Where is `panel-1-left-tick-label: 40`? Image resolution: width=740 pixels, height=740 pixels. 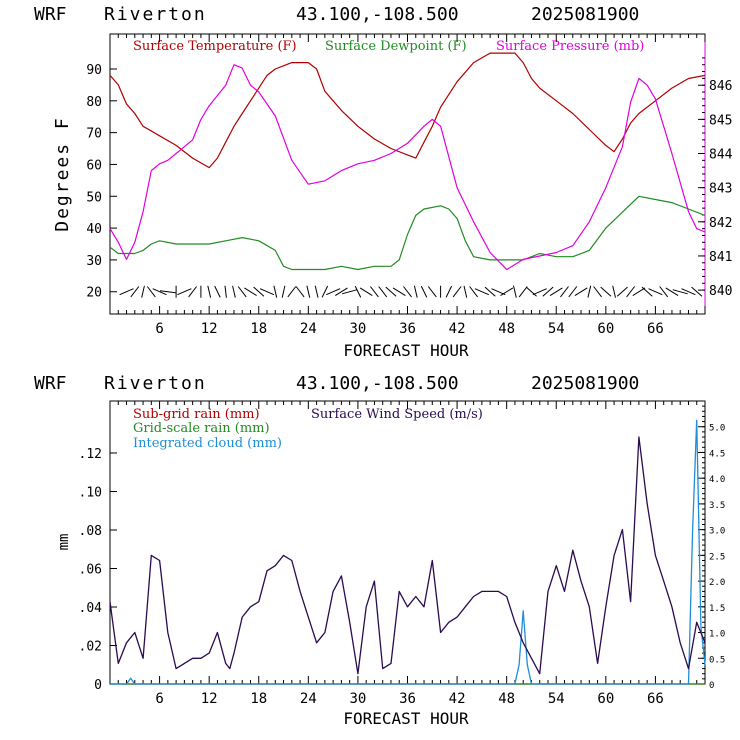 panel-1-left-tick-label: 40 is located at coordinates (94, 229).